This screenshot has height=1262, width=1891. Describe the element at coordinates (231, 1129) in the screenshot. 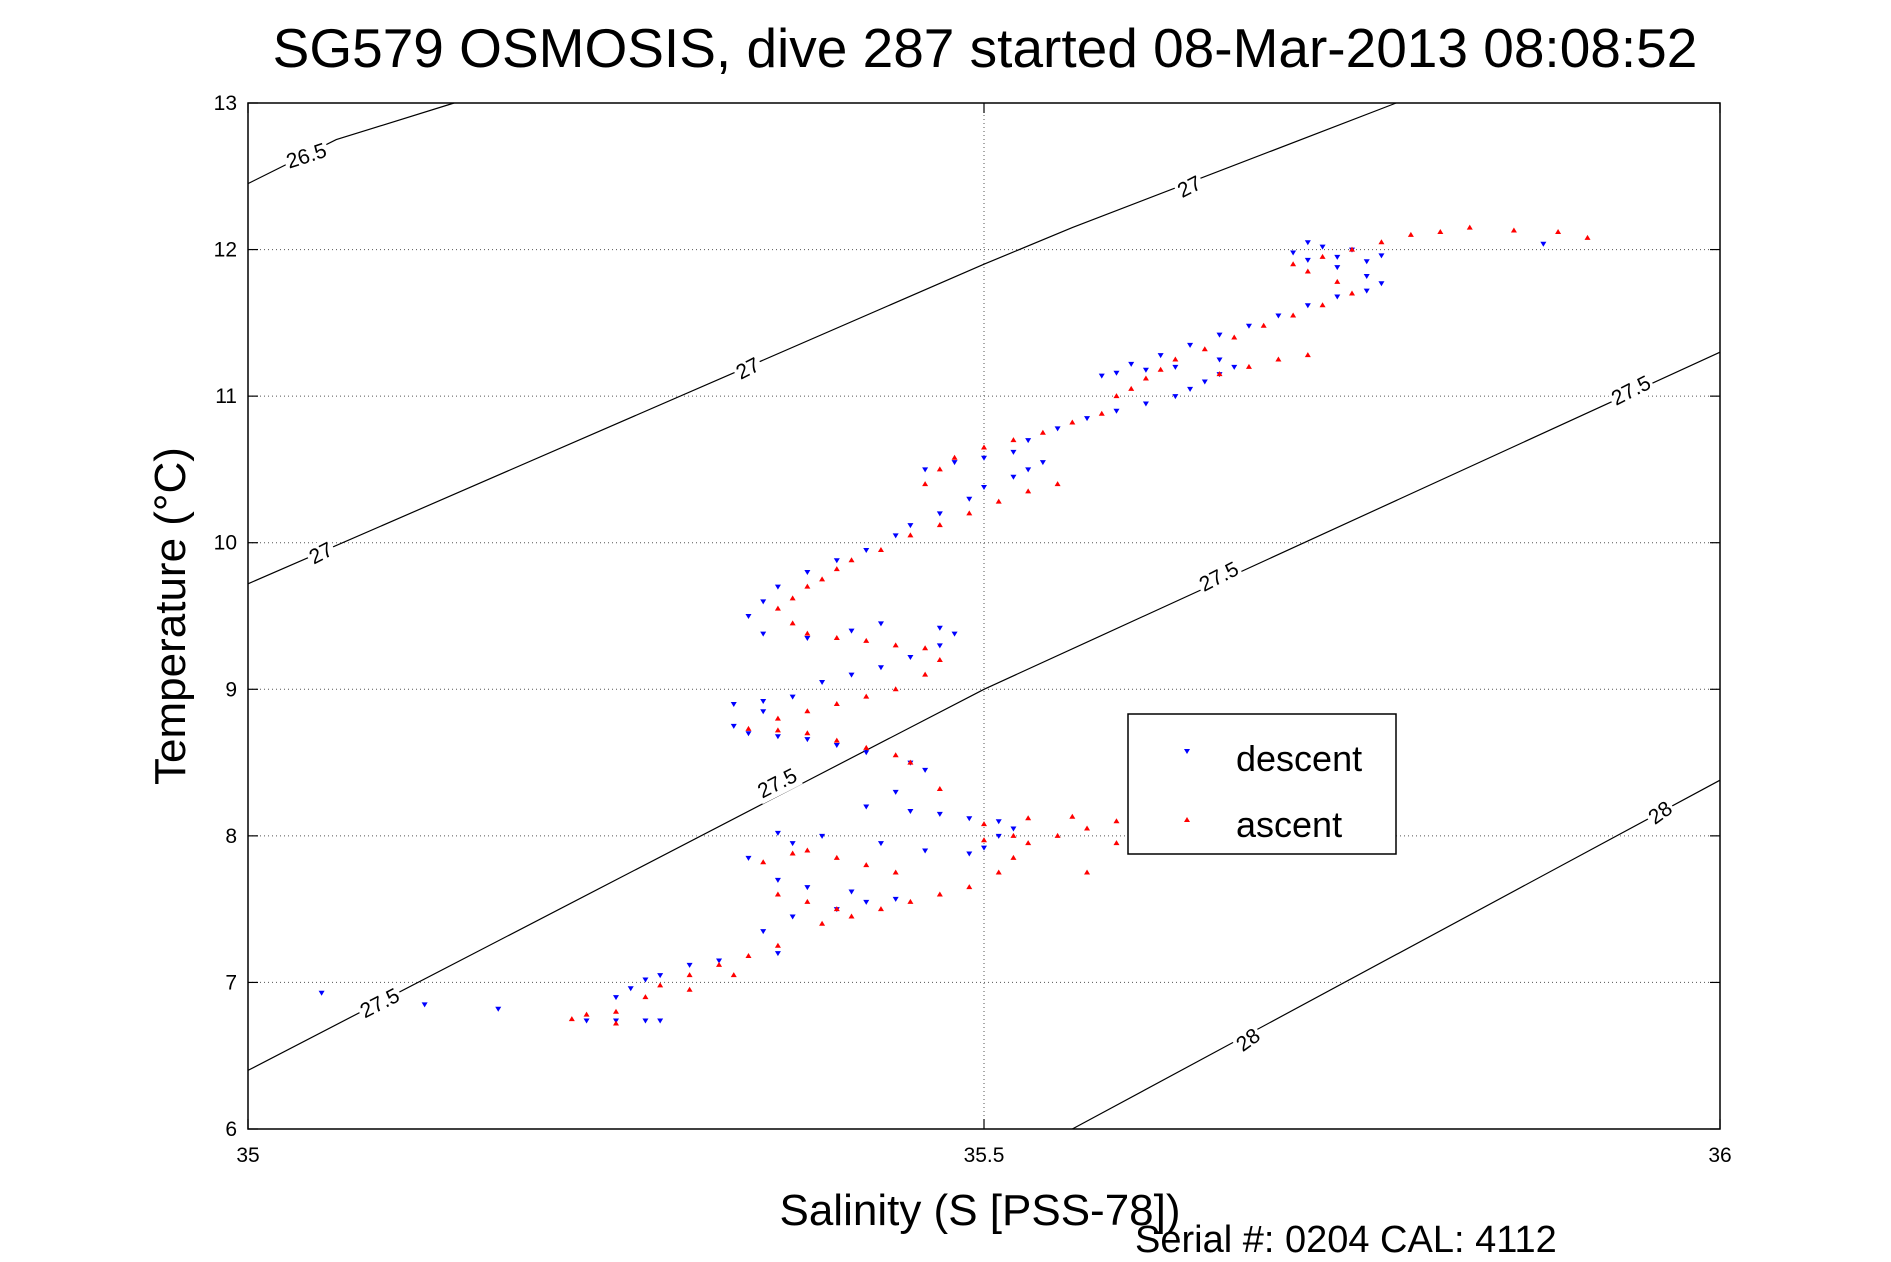

I see `y-tick-label: 6` at that location.